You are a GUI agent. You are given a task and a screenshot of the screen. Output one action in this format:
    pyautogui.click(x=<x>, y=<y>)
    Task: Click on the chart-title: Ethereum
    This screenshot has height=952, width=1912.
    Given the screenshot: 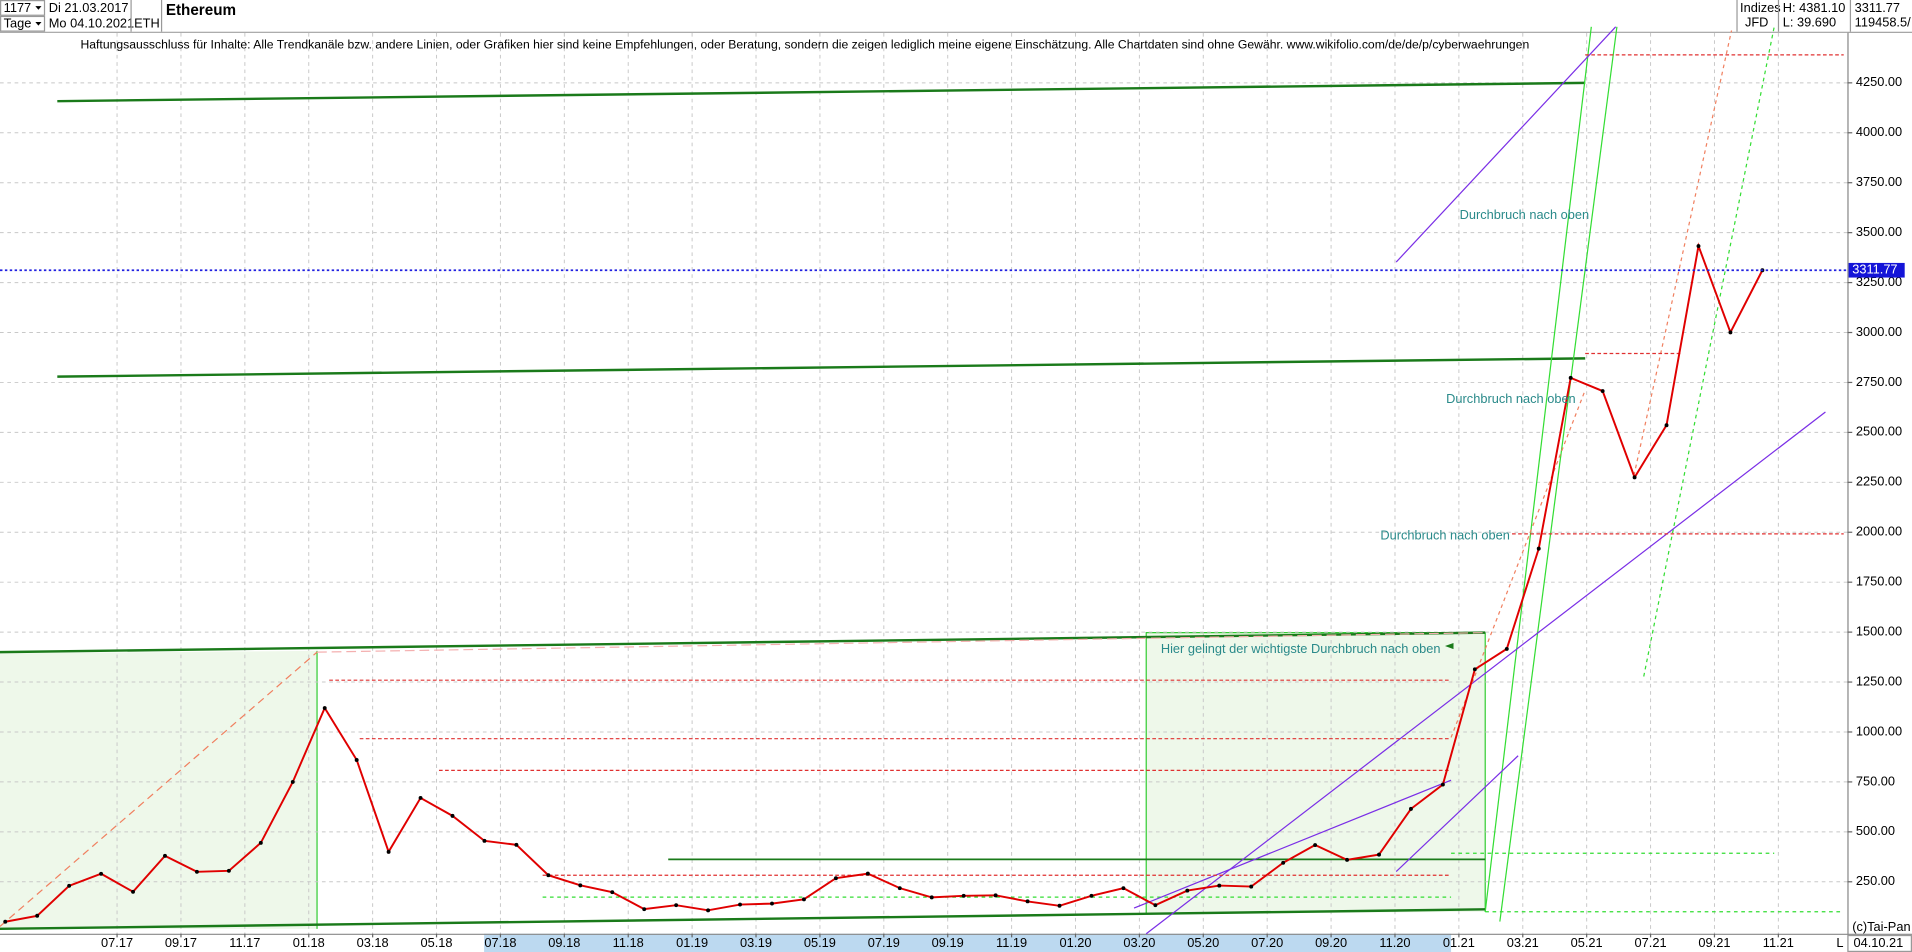 What is the action you would take?
    pyautogui.click(x=201, y=10)
    